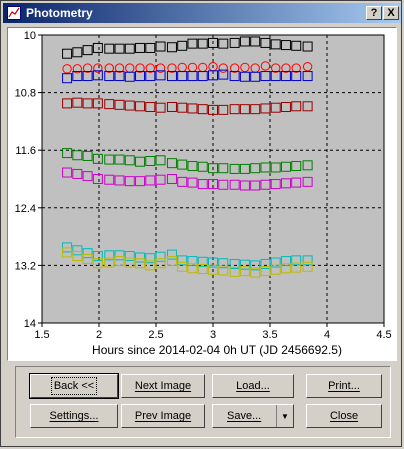 This screenshot has width=404, height=449. What do you see at coordinates (25, 209) in the screenshot?
I see `y-tick-label: 12.4` at bounding box center [25, 209].